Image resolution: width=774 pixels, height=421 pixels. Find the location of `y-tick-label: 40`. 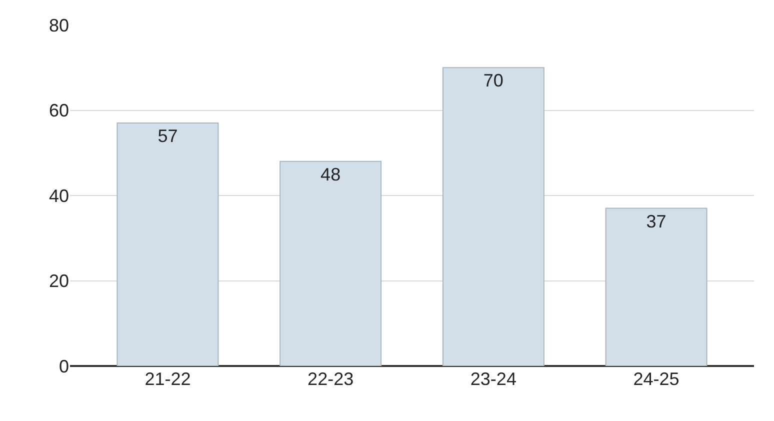

y-tick-label: 40 is located at coordinates (58, 196).